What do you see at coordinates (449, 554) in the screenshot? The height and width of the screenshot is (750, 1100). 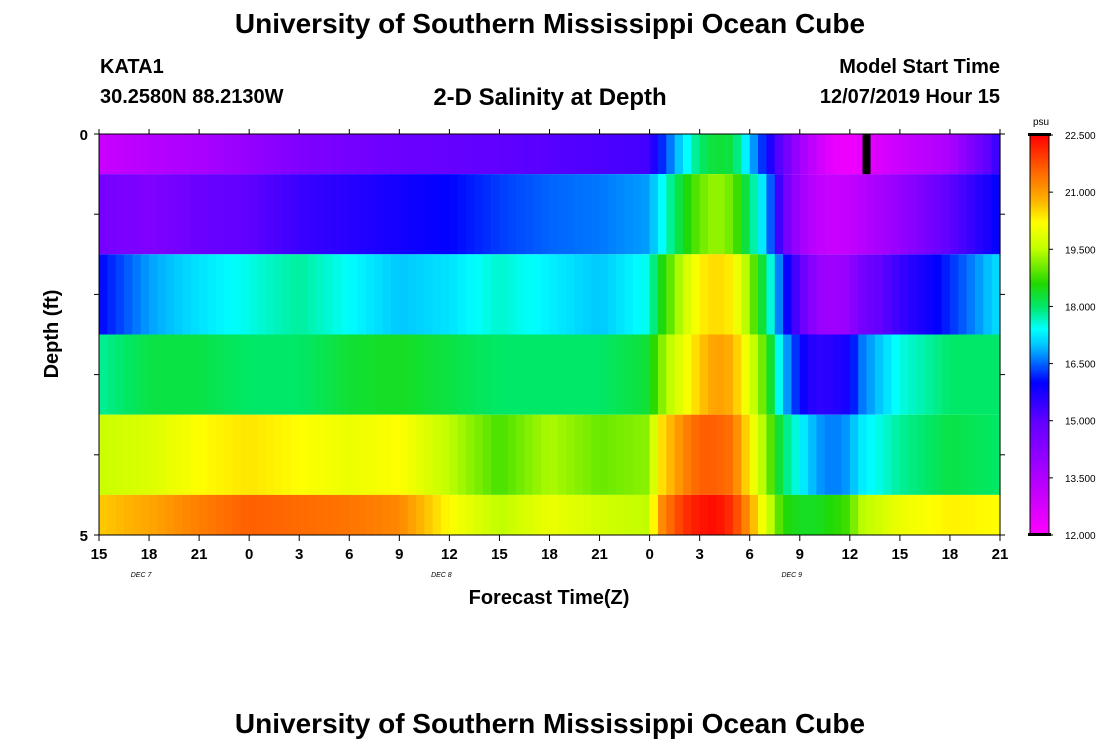 I see `x-tick-label: 12` at bounding box center [449, 554].